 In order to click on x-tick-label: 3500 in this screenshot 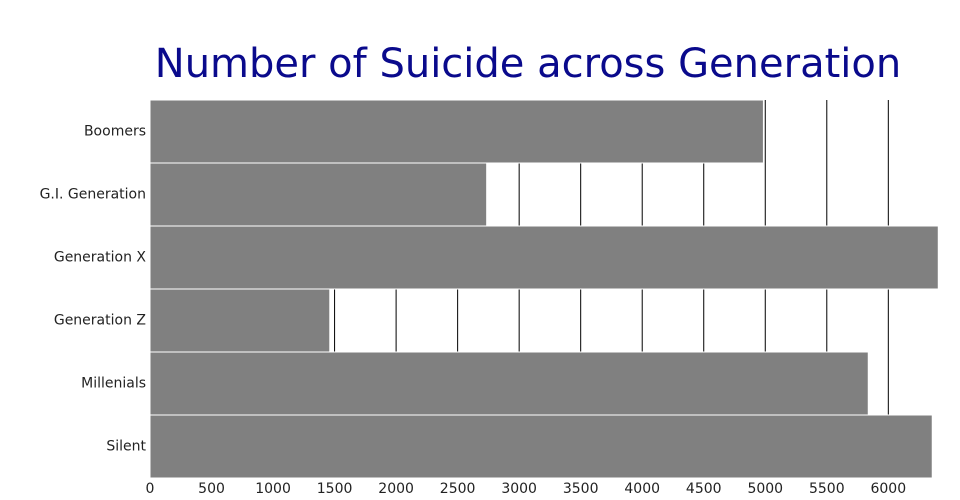, I will do `click(581, 489)`.